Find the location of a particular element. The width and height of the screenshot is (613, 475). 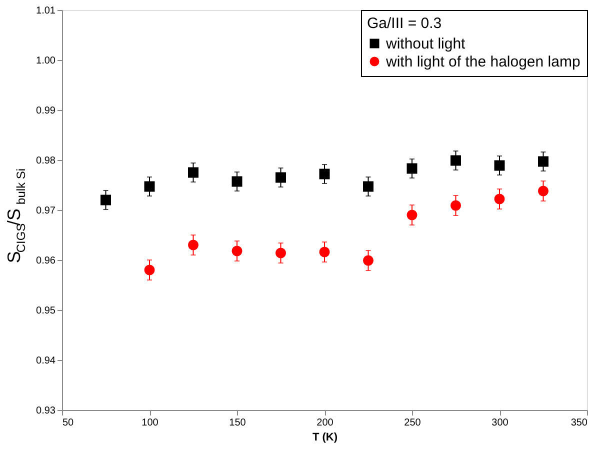

x-tick-label: 50 is located at coordinates (68, 423).